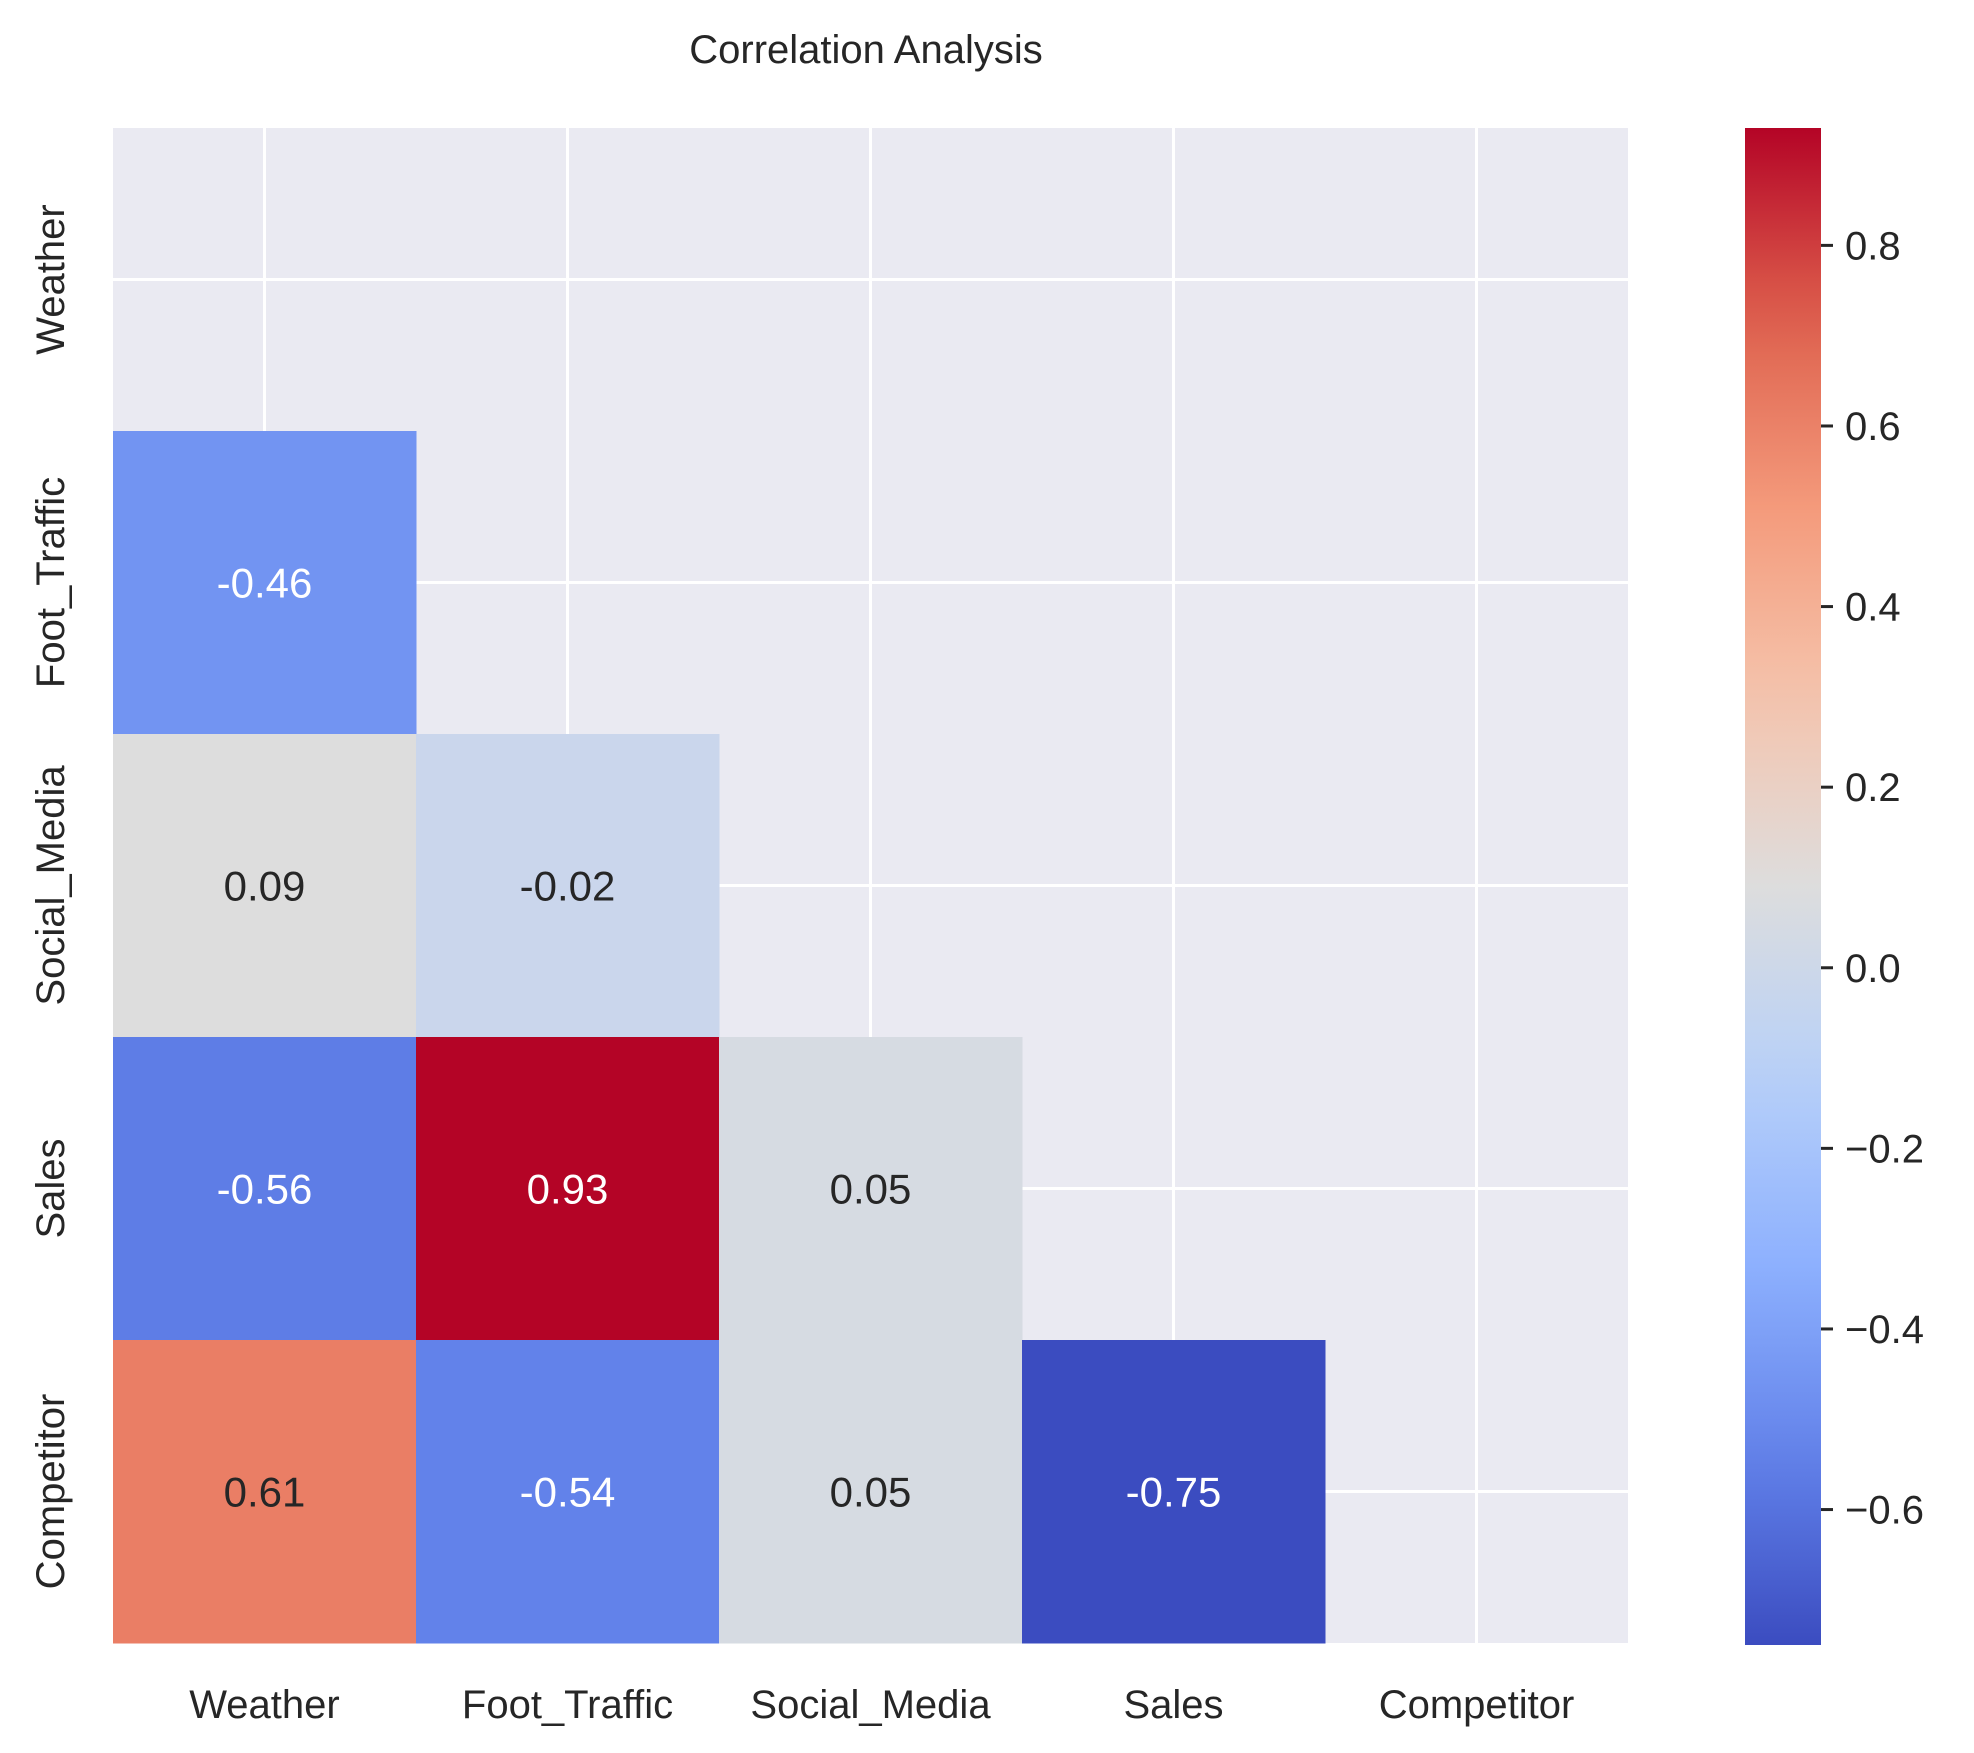 The width and height of the screenshot is (1974, 1753). I want to click on colorbar-tick-label: 0.2, so click(1873, 788).